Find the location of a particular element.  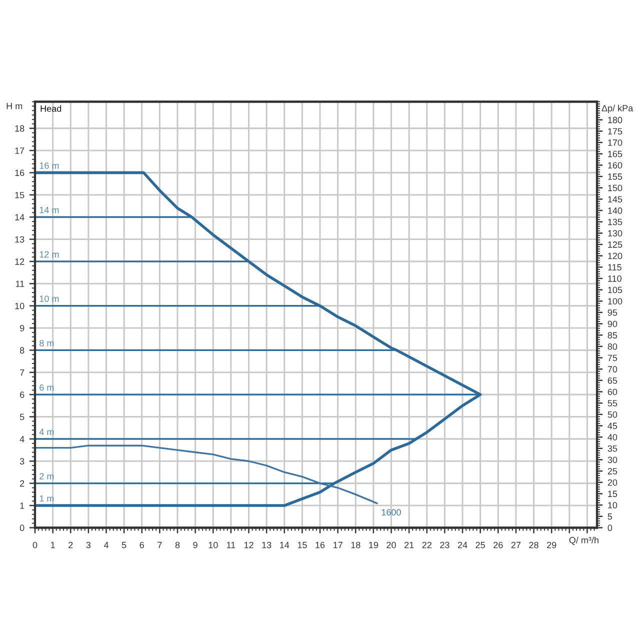

y-tick-label: 1 is located at coordinates (22, 505).